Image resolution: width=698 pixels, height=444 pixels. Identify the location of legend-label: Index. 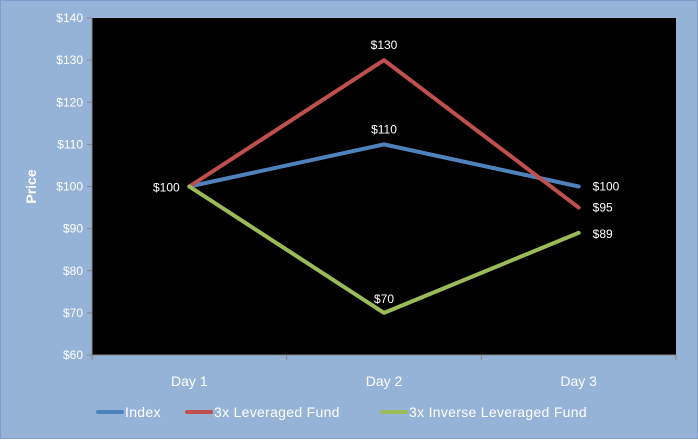
(143, 412).